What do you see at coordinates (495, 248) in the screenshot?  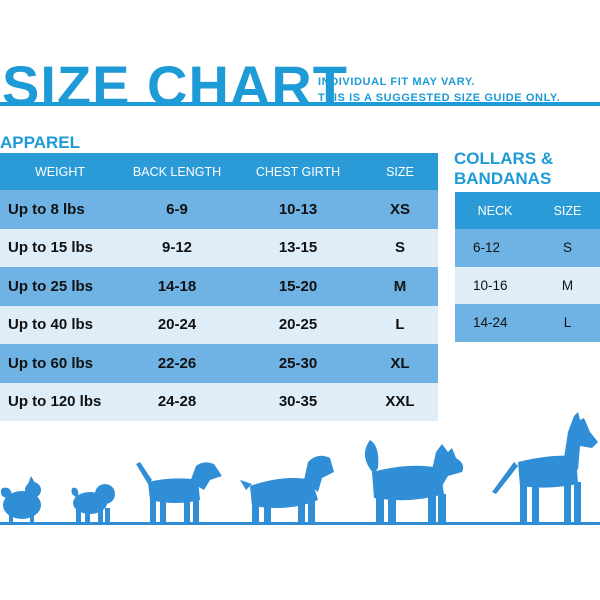 I see `cell-neck: 6-12` at bounding box center [495, 248].